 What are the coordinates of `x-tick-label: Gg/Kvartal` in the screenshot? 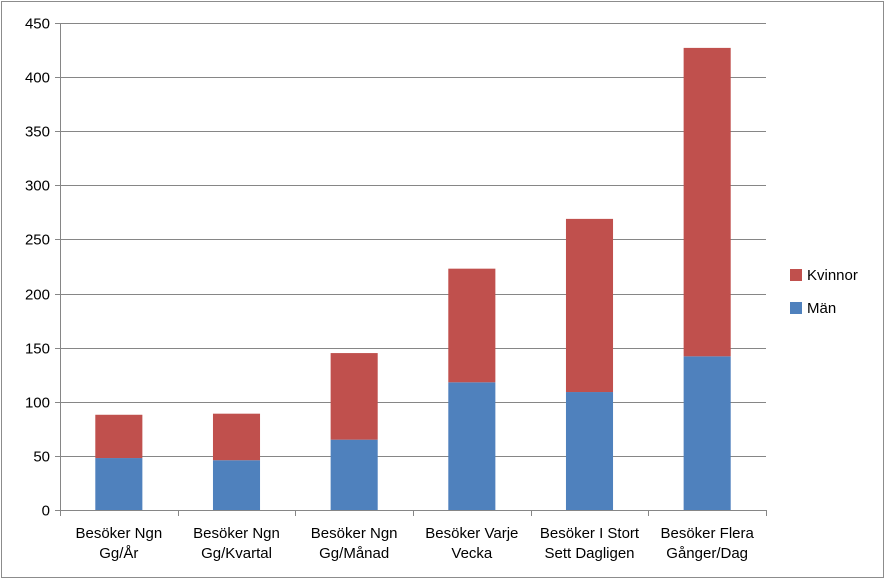 It's located at (236, 553).